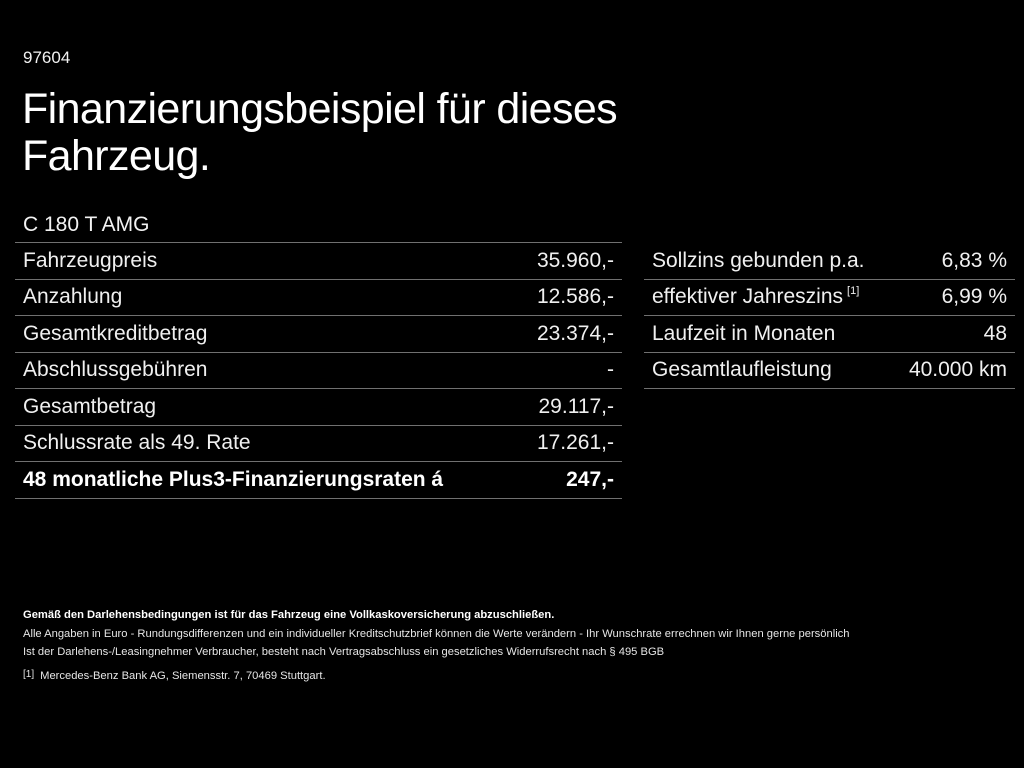 This screenshot has height=768, width=1024. Describe the element at coordinates (995, 333) in the screenshot. I see `row-value: 48` at that location.